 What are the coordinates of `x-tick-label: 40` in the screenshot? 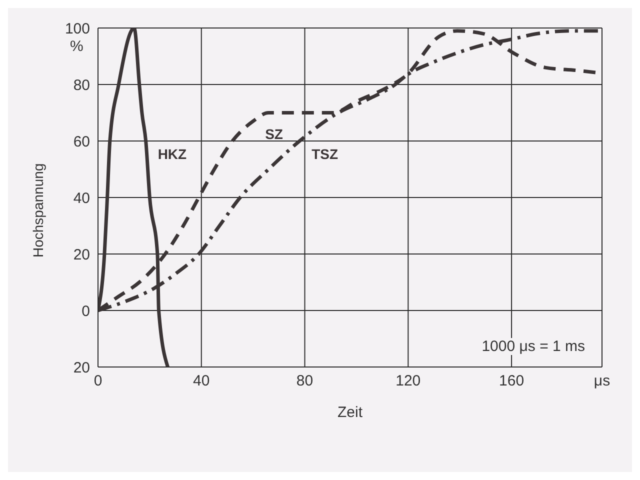 It's located at (201, 381).